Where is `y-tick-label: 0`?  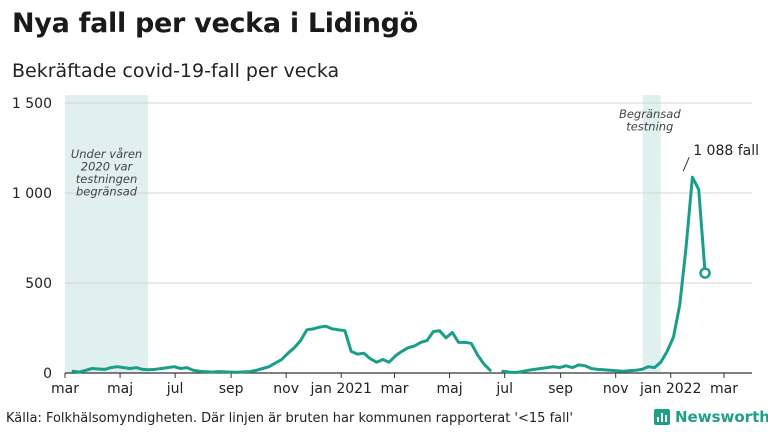
y-tick-label: 0 is located at coordinates (47, 374).